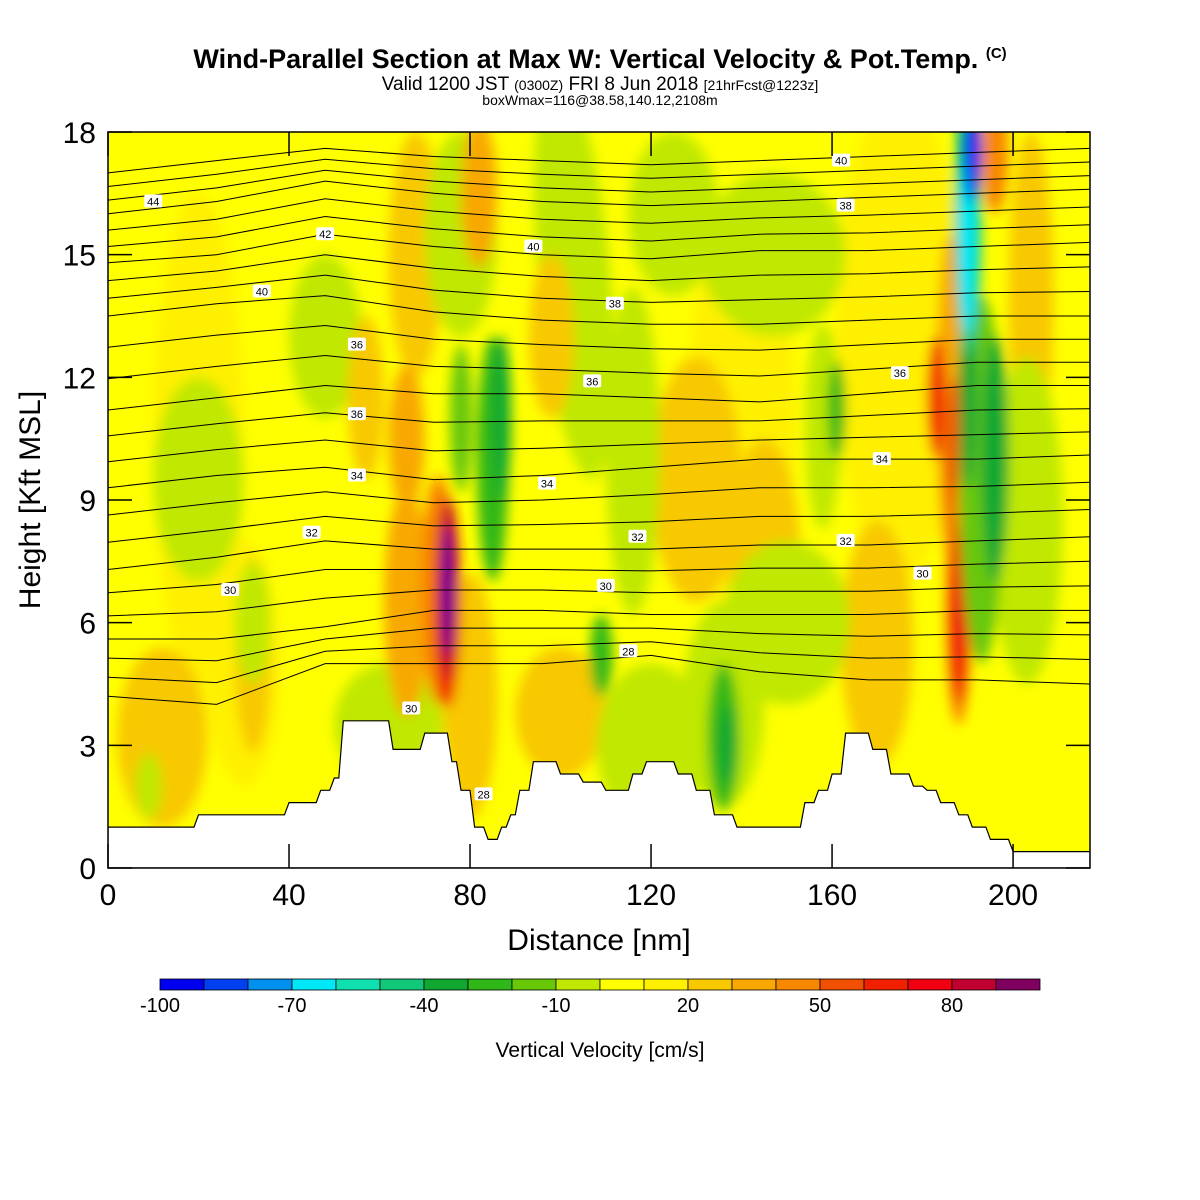 This screenshot has height=1200, width=1200. What do you see at coordinates (820, 1006) in the screenshot?
I see `colorbar-tick-label: 50` at bounding box center [820, 1006].